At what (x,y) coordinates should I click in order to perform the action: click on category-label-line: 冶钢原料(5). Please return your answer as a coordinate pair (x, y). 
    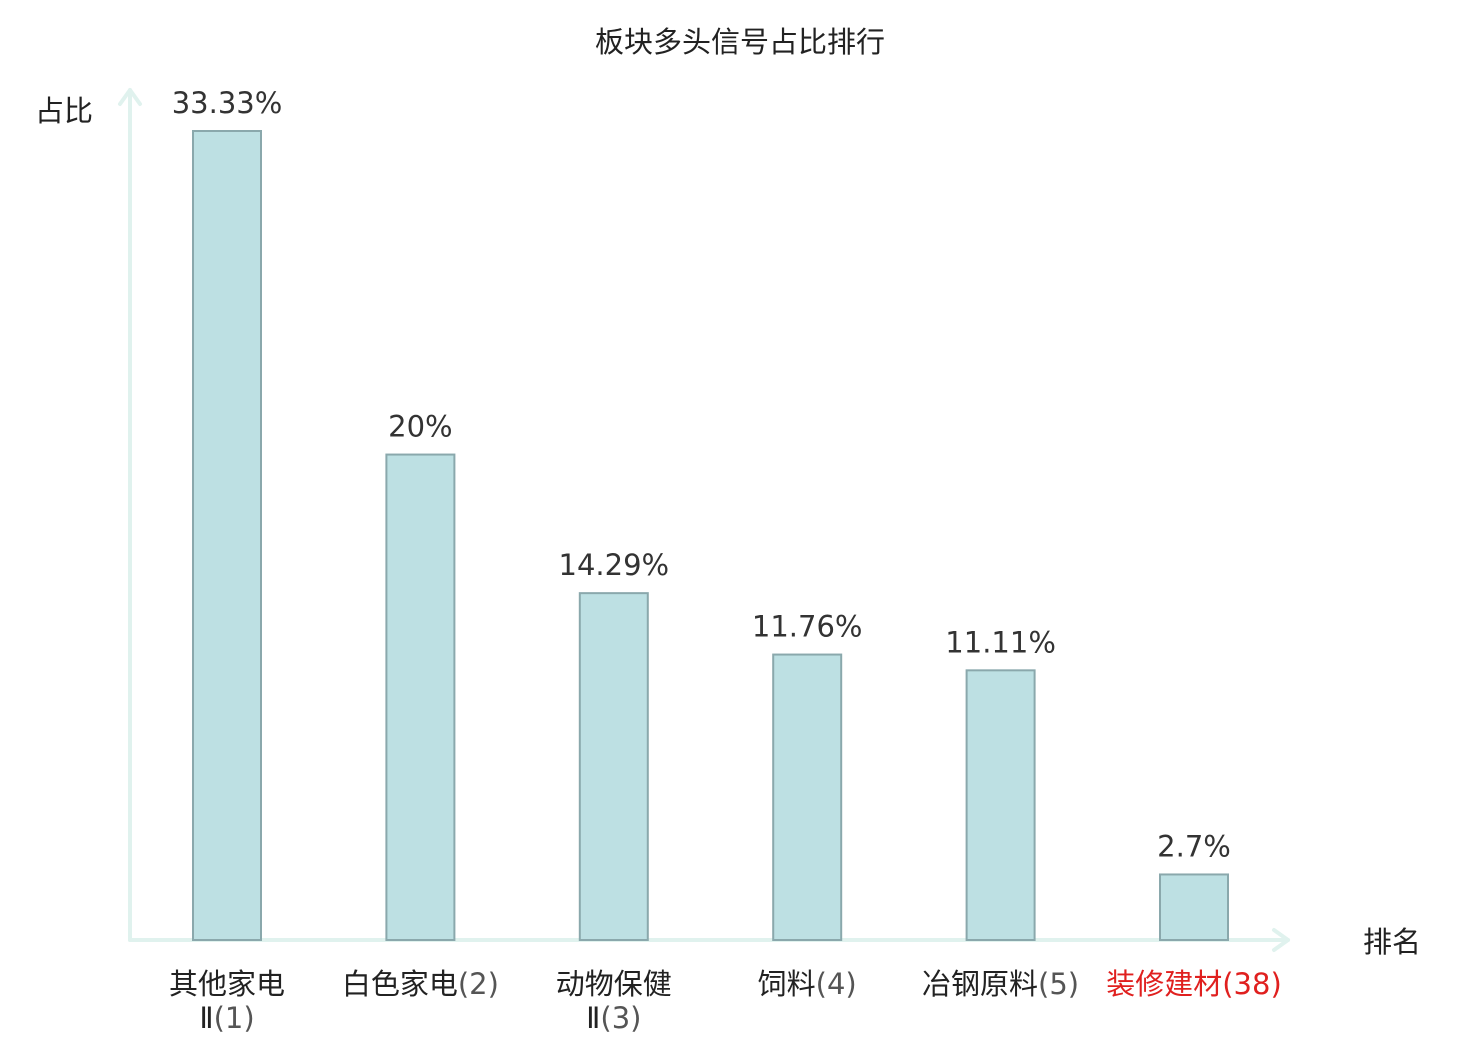
    Looking at the image, I should click on (1000, 984).